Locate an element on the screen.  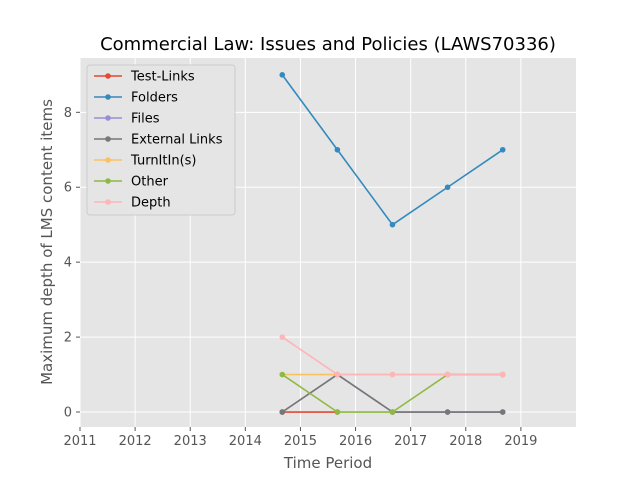
legend-item: Depth is located at coordinates (132, 203).